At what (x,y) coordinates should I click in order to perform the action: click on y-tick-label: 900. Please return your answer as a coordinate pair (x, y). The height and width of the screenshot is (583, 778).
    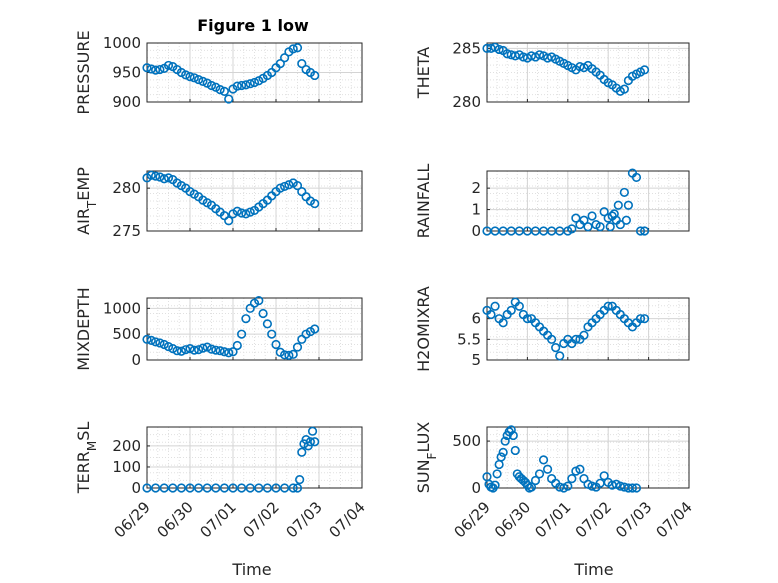
    Looking at the image, I should click on (126, 102).